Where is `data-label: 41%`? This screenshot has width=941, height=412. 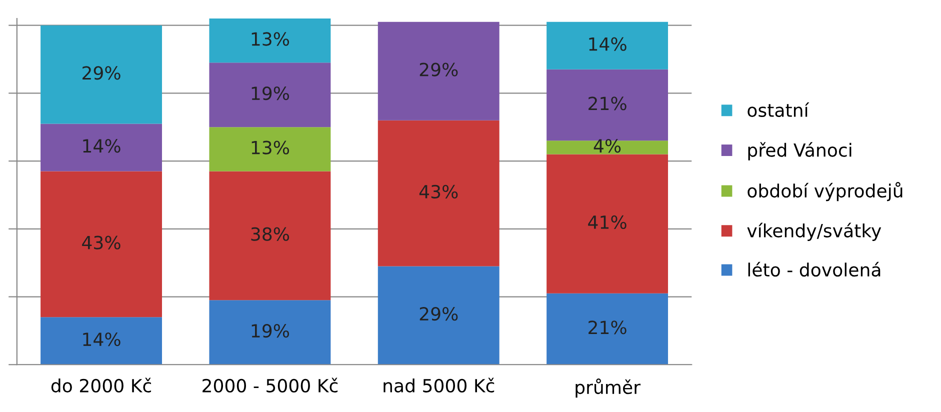 data-label: 41% is located at coordinates (607, 222).